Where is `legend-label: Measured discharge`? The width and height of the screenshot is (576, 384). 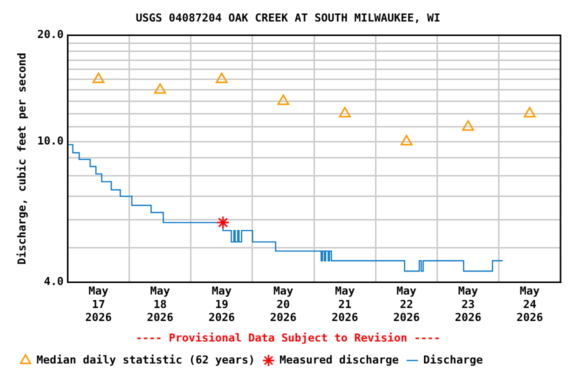
legend-label: Measured discharge is located at coordinates (340, 359).